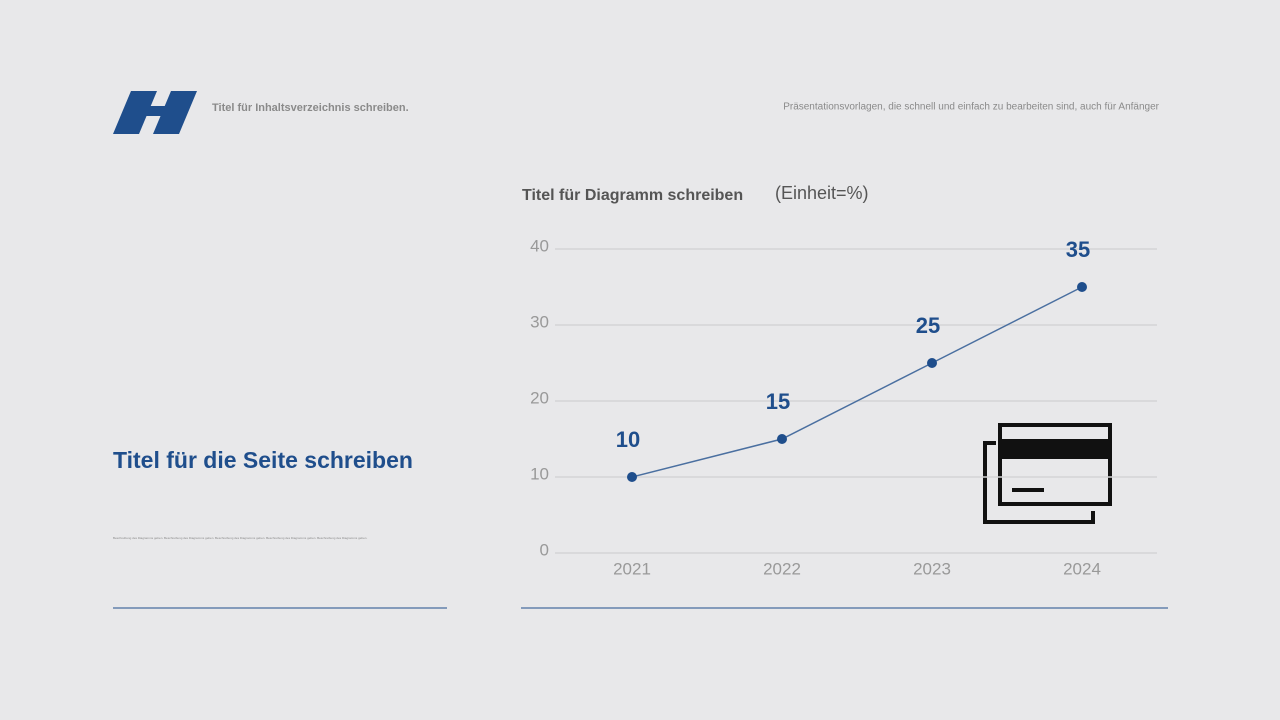 This screenshot has height=720, width=1280. I want to click on chart-title: Titel für Diagramm schreiben, so click(632, 195).